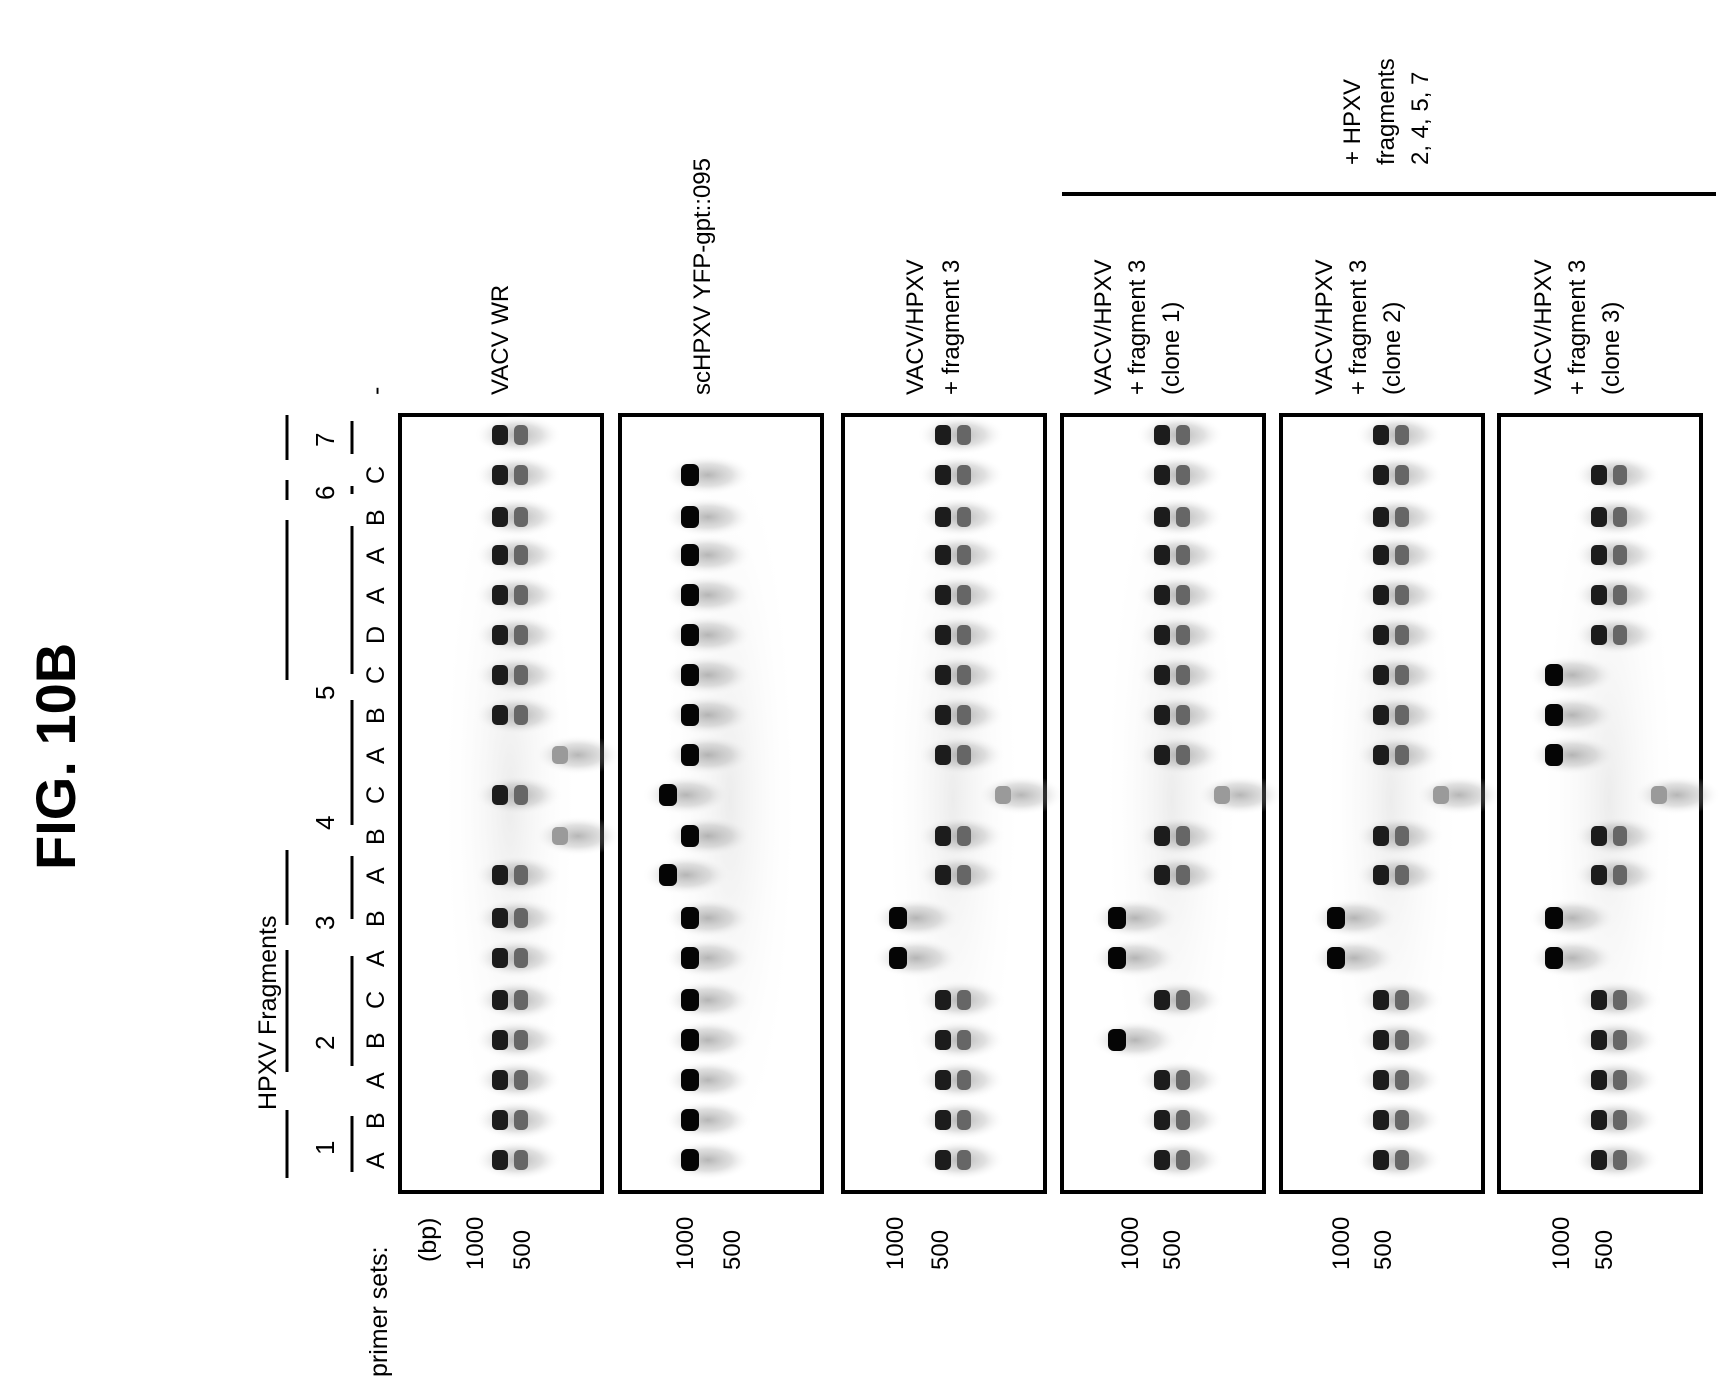  I want to click on fragments-header: HPXV Fragments, so click(268, 1012).